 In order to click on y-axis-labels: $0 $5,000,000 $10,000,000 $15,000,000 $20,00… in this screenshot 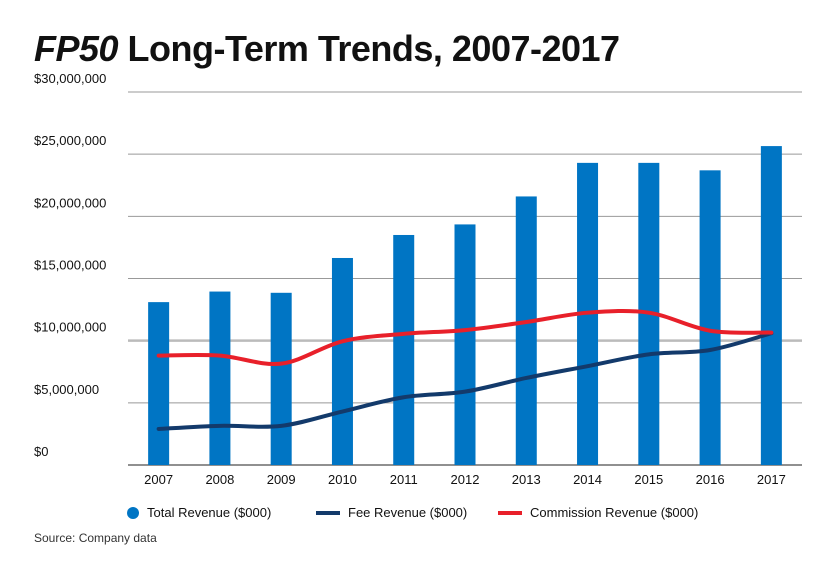, I will do `click(70, 265)`.